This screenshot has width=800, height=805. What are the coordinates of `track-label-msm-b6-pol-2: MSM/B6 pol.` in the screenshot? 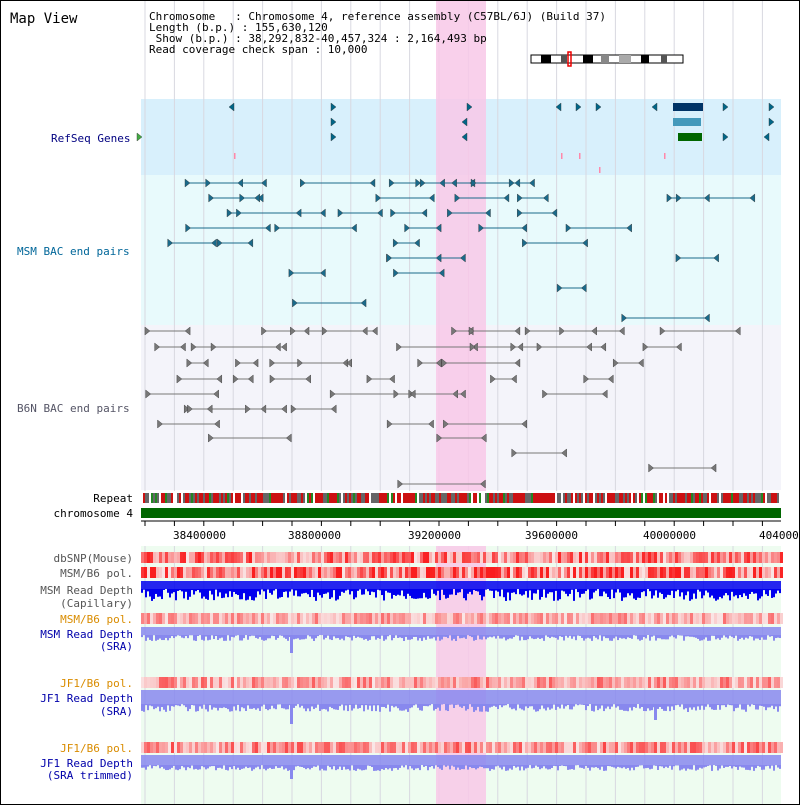 It's located at (96, 619).